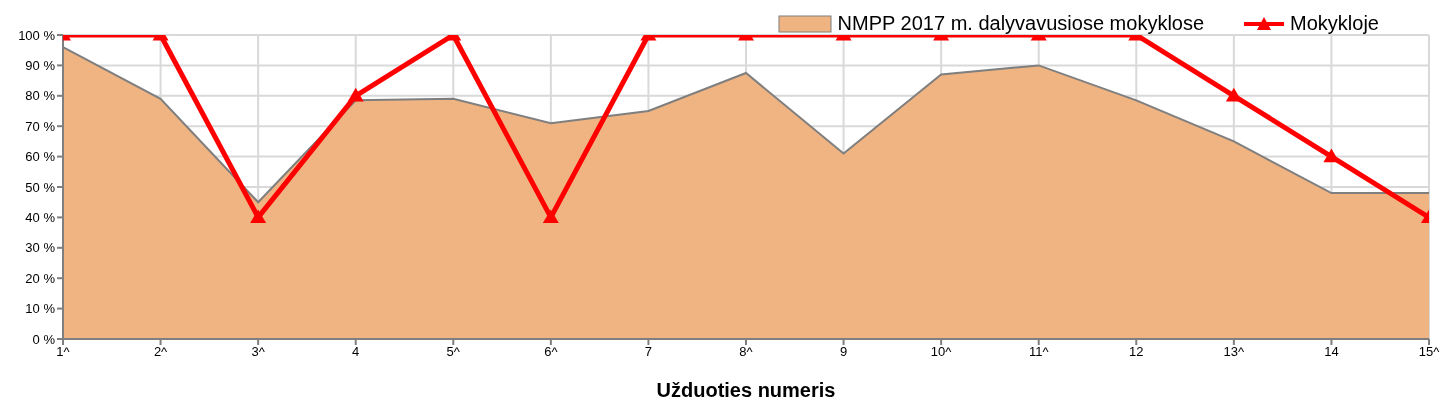 Image resolution: width=1451 pixels, height=409 pixels. I want to click on x-tick-label: 1^, so click(63, 352).